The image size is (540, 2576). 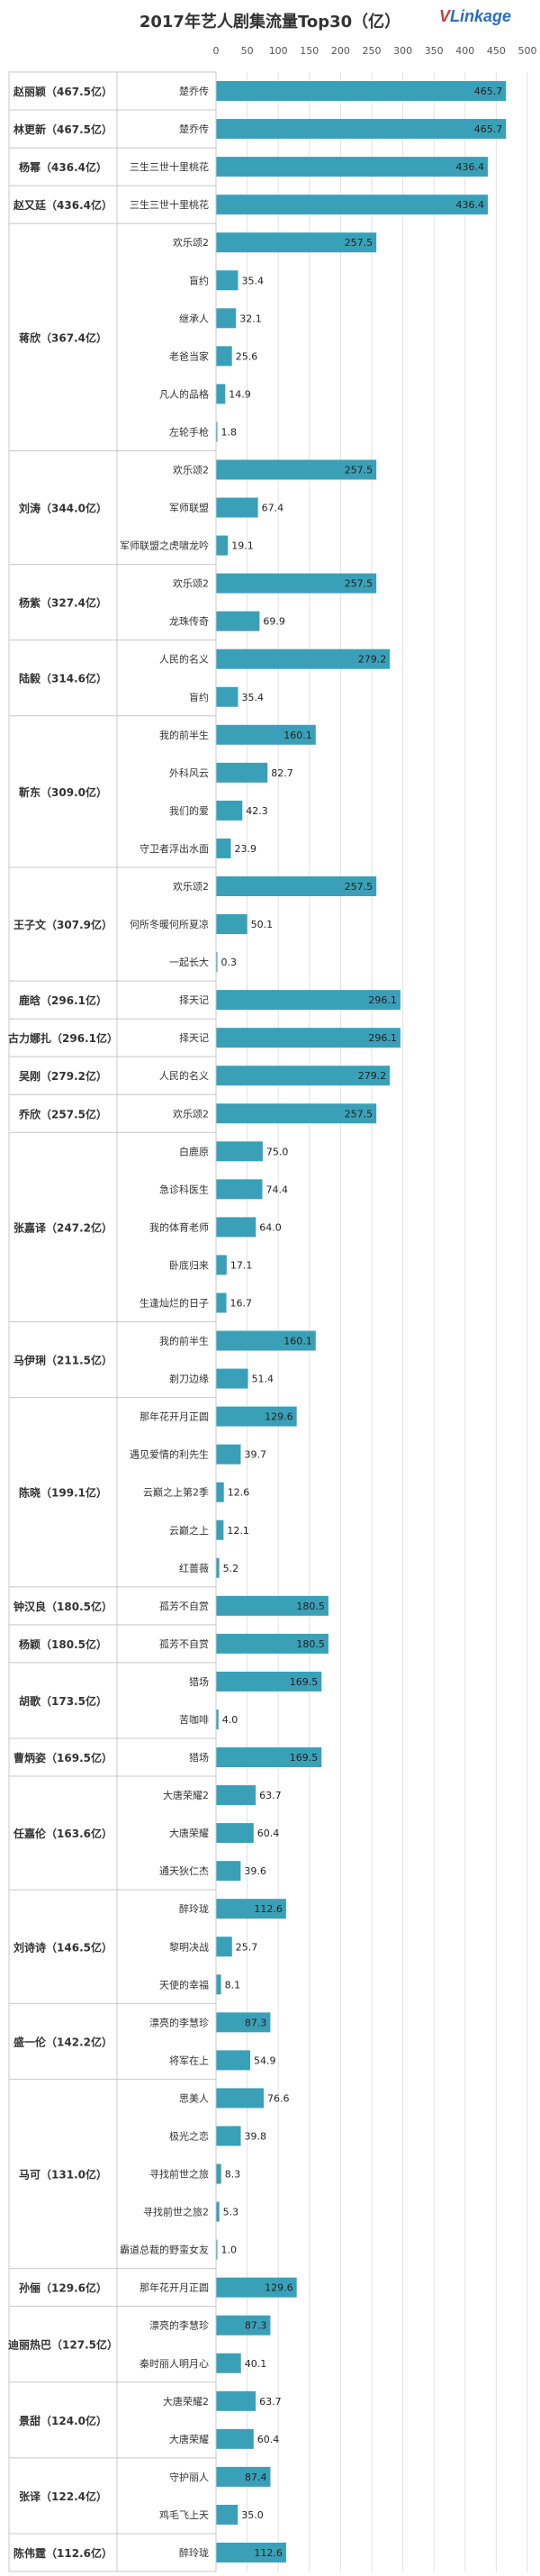 What do you see at coordinates (256, 2022) in the screenshot?
I see `data-label: 87.3` at bounding box center [256, 2022].